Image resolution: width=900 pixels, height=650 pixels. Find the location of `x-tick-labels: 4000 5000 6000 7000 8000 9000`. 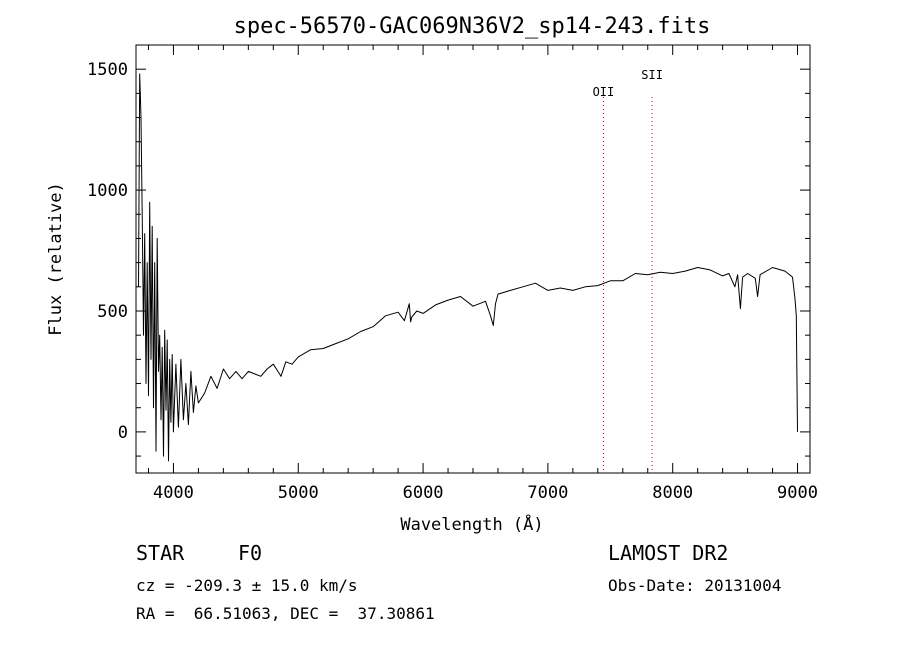

x-tick-labels: 4000 5000 6000 7000 8000 9000 is located at coordinates (485, 493).